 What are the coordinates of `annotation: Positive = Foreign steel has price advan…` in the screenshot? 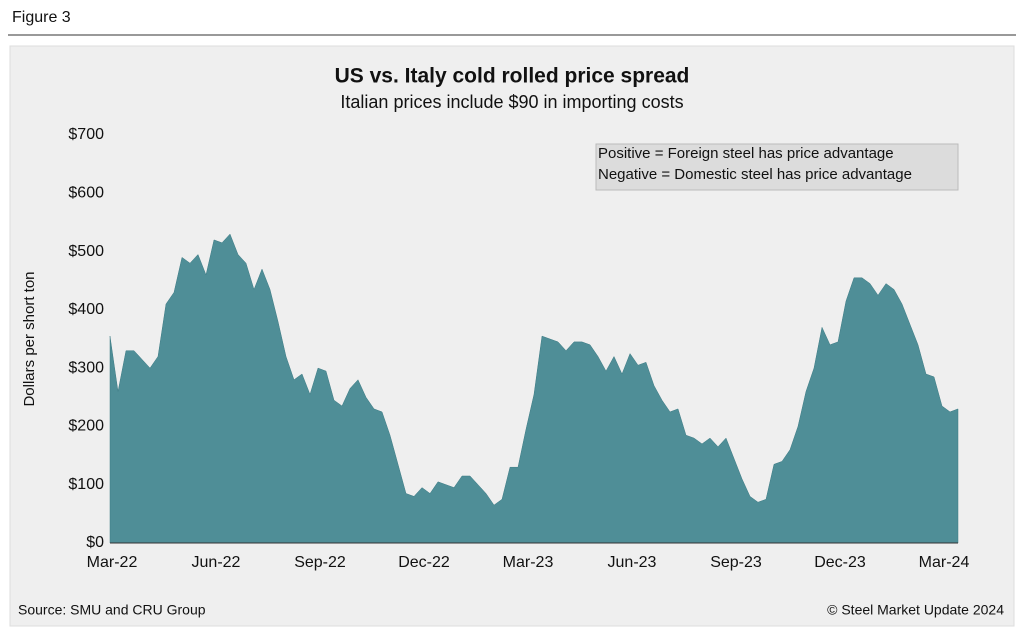 It's located at (746, 153).